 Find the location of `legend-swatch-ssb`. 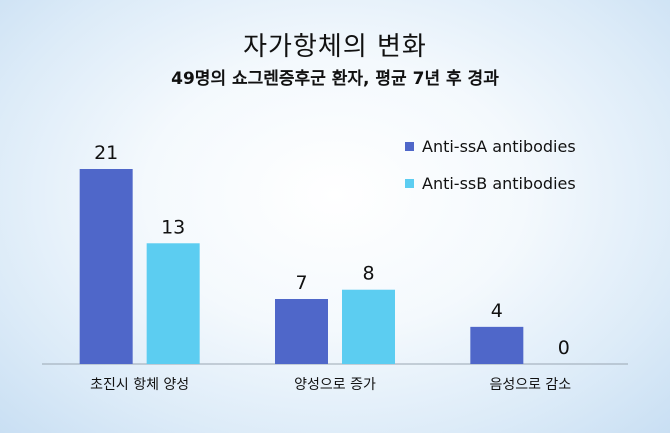

legend-swatch-ssb is located at coordinates (409, 183).